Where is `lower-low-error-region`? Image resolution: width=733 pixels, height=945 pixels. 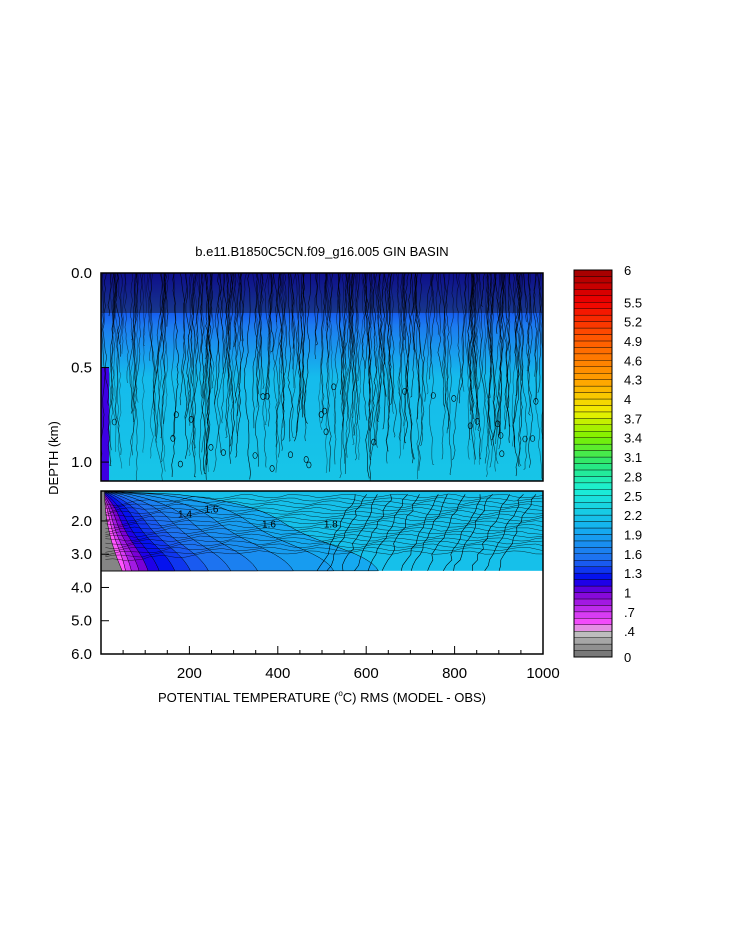
lower-low-error-region is located at coordinates (112, 531).